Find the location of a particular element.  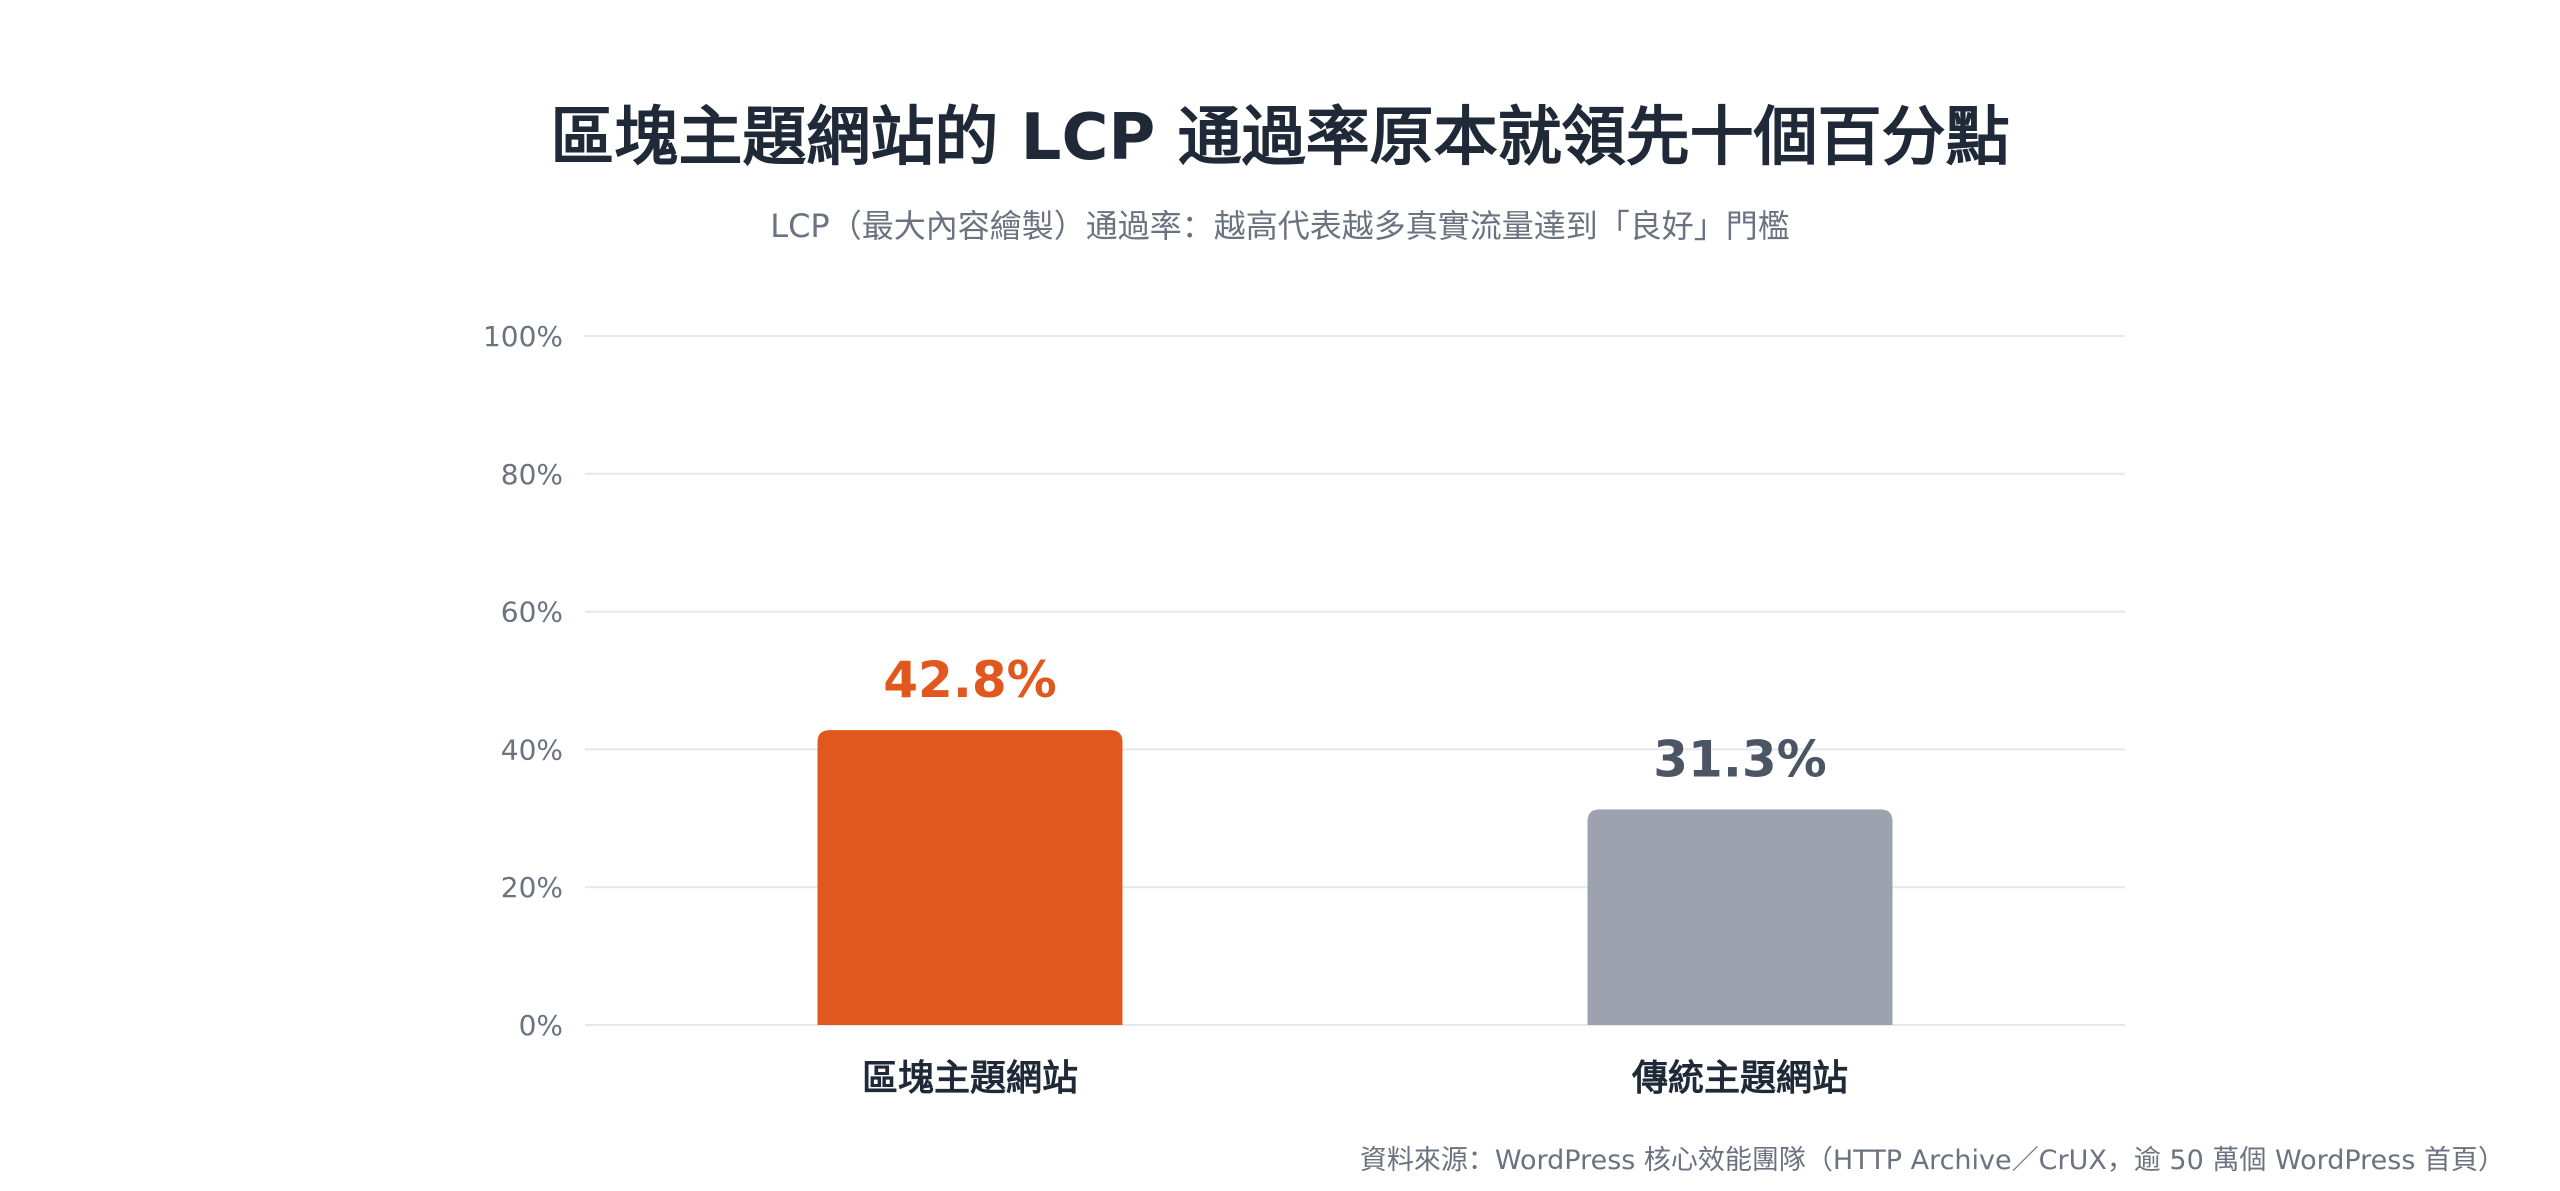

category-labels: 區塊主題網站 傳統主題網站 is located at coordinates (1355, 1078).